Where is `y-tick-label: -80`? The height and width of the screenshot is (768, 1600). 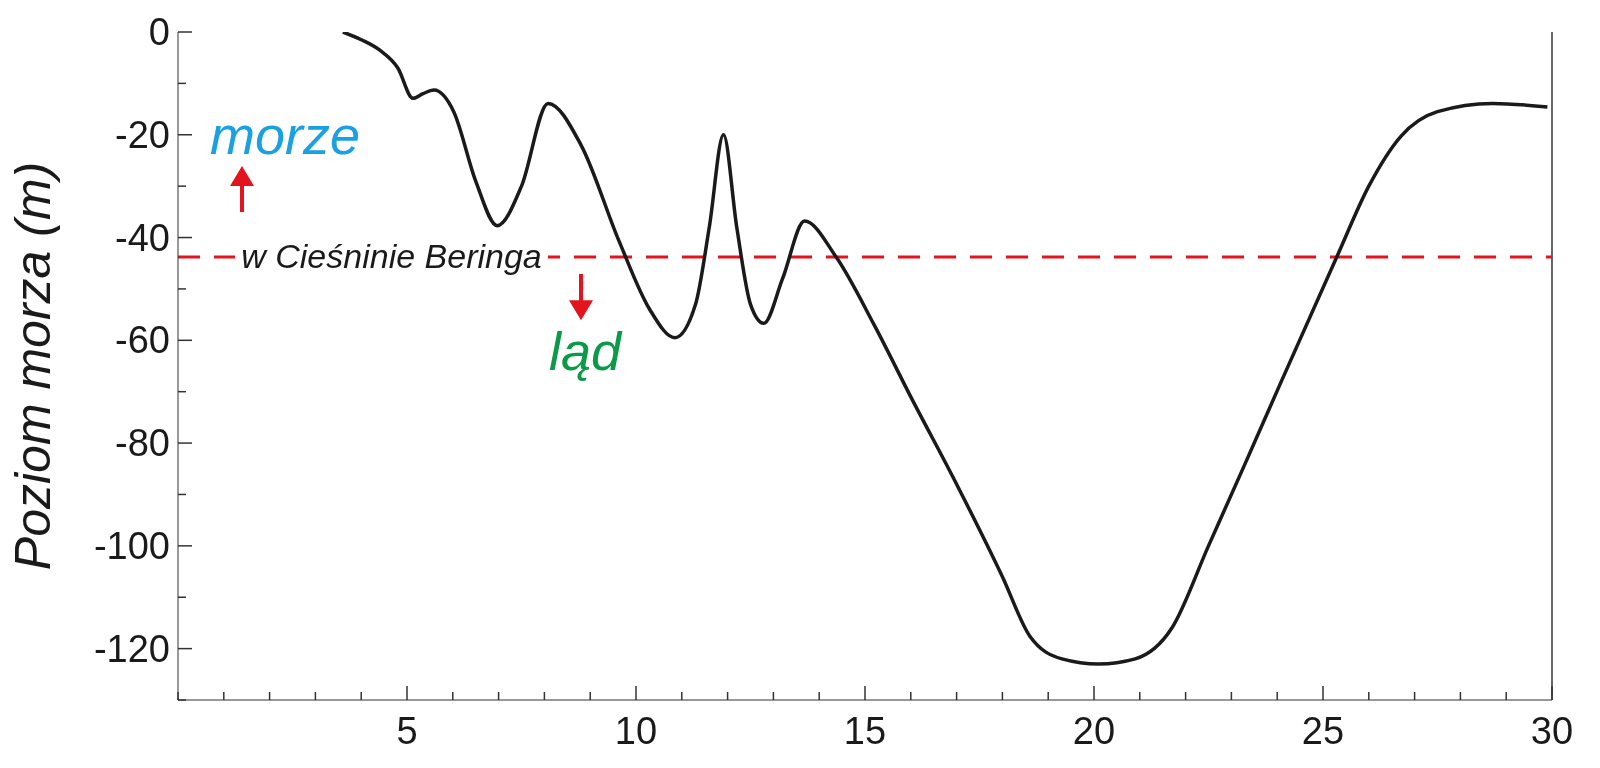 y-tick-label: -80 is located at coordinates (142, 443).